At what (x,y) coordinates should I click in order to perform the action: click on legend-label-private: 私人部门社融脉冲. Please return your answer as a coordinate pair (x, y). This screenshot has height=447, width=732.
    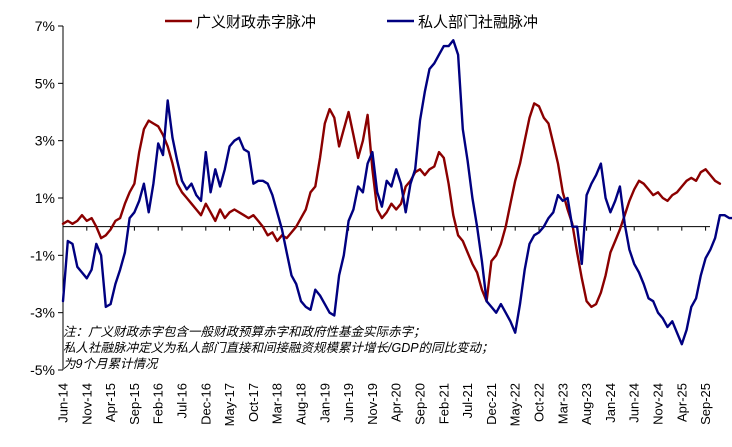
    Looking at the image, I should click on (478, 22).